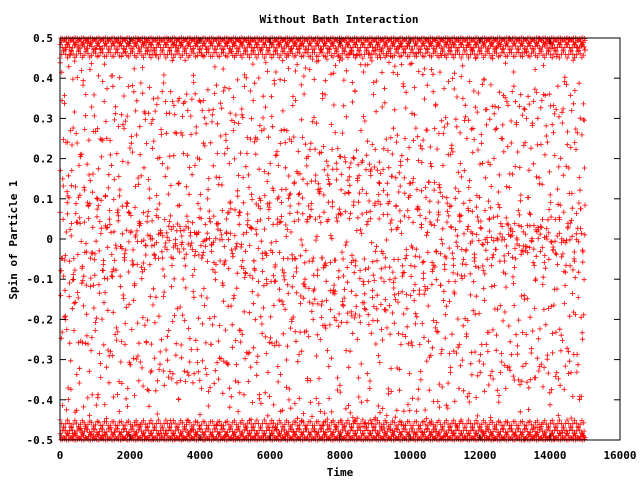 Image resolution: width=640 pixels, height=480 pixels. Describe the element at coordinates (40, 440) in the screenshot. I see `y-tick-label: -0.5` at that location.